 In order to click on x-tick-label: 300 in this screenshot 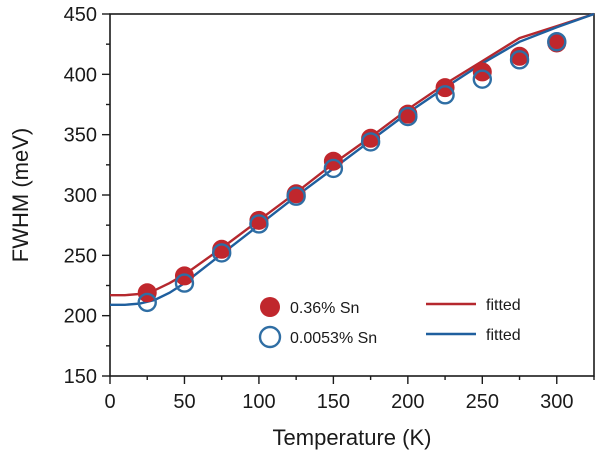, I will do `click(556, 402)`.